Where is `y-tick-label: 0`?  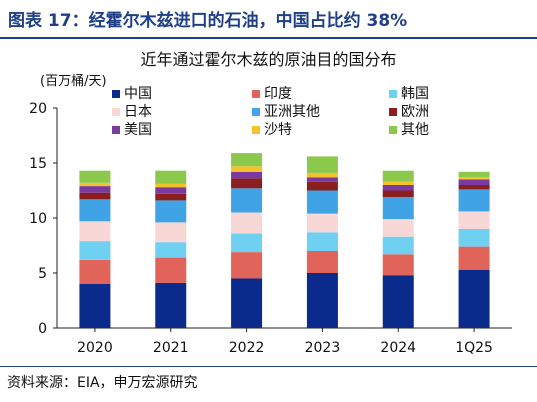
y-tick-label: 0 is located at coordinates (42, 329).